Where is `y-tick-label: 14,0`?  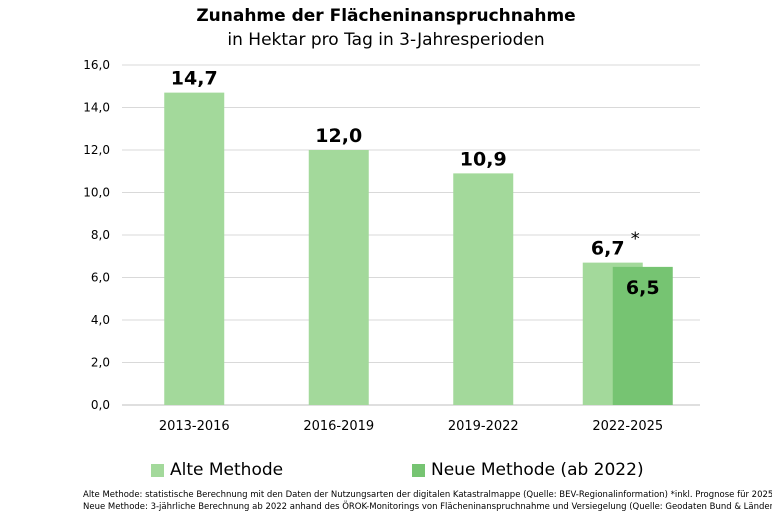
y-tick-label: 14,0 is located at coordinates (96, 108).